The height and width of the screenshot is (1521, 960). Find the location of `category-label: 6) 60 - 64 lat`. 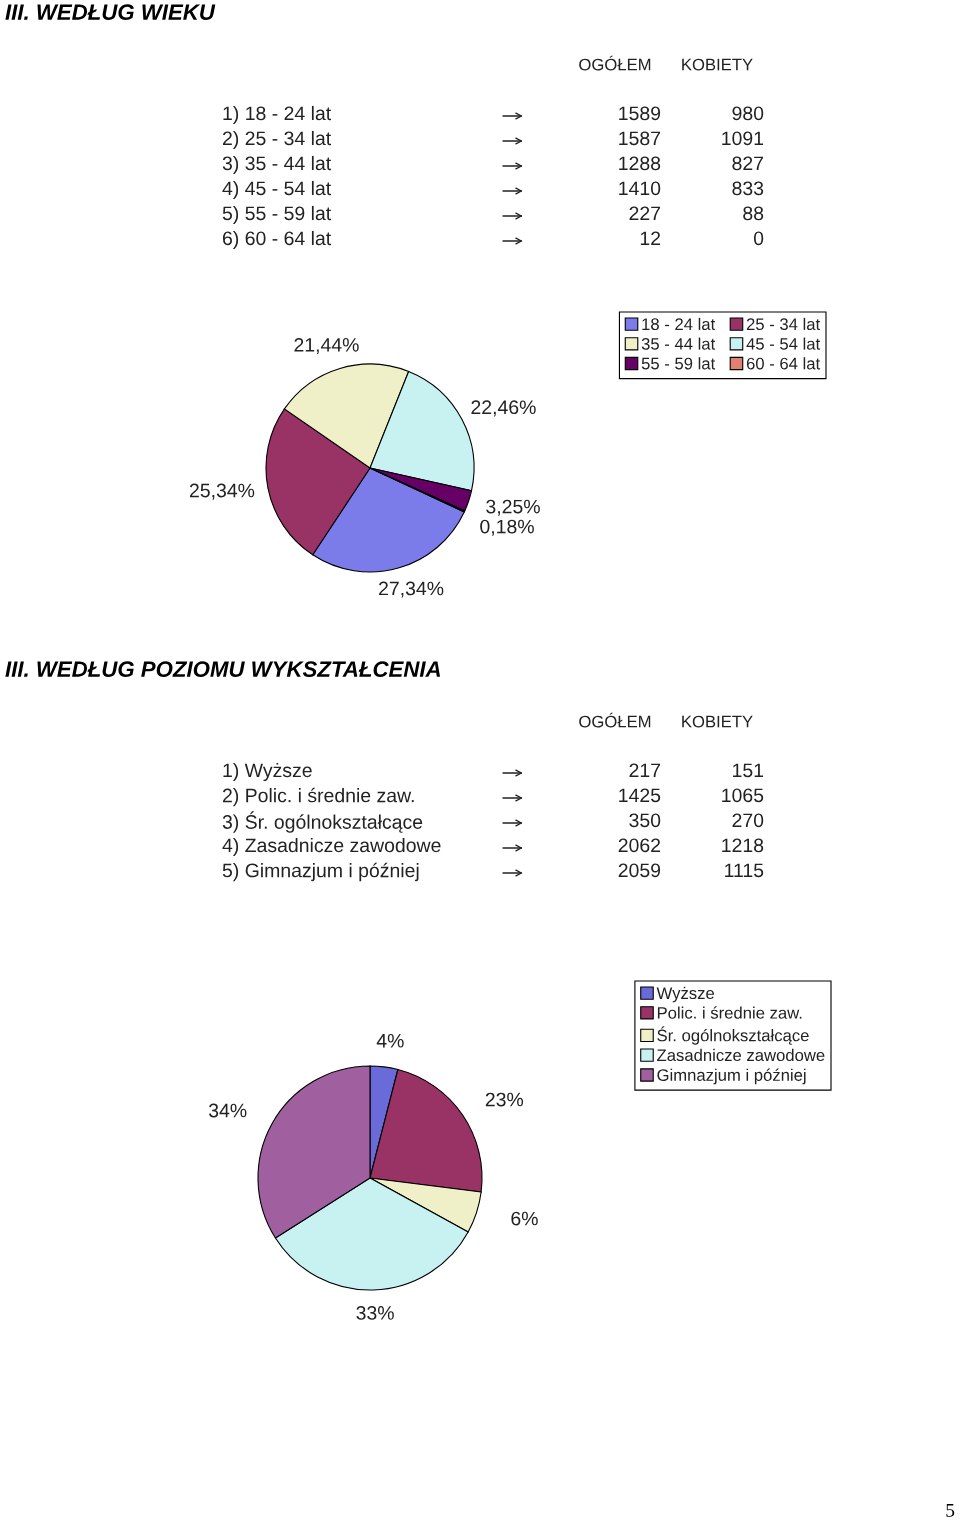

category-label: 6) 60 - 64 lat is located at coordinates (277, 240).